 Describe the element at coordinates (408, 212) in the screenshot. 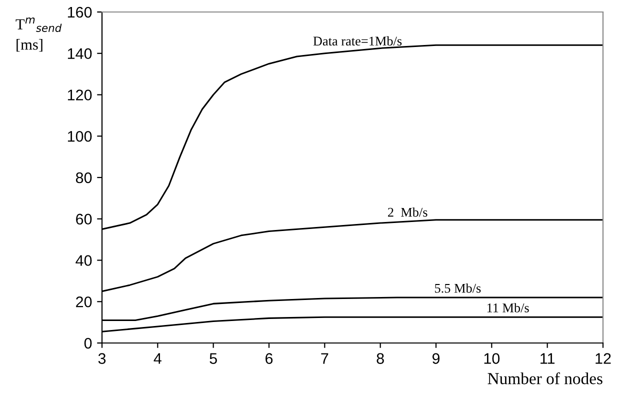

I see `series-label: 2 Mb/s` at that location.